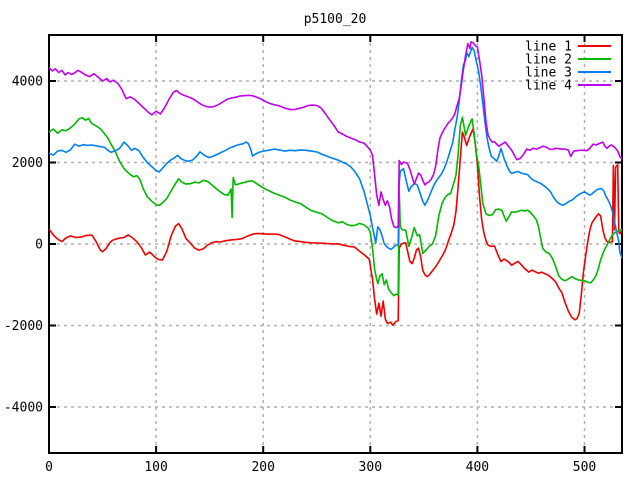 Image resolution: width=640 pixels, height=480 pixels. What do you see at coordinates (23, 326) in the screenshot?
I see `y-tick-label: -2000` at bounding box center [23, 326].